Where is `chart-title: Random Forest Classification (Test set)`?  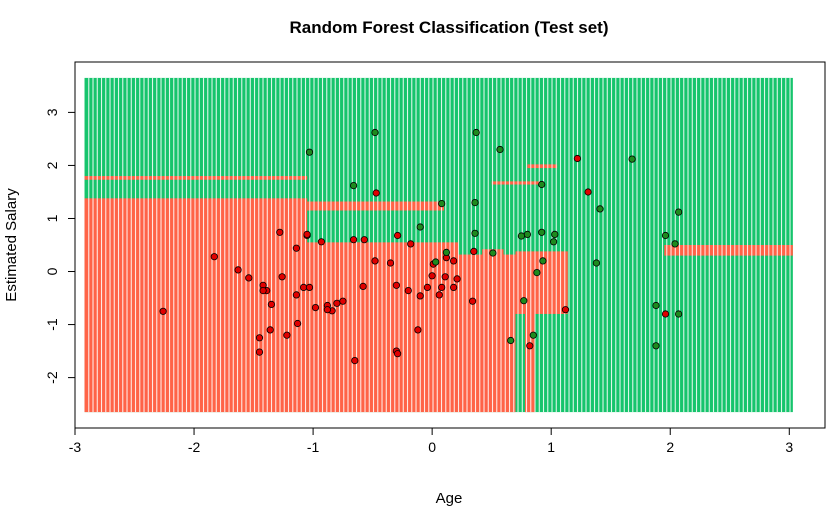 chart-title: Random Forest Classification (Test set) is located at coordinates (449, 27).